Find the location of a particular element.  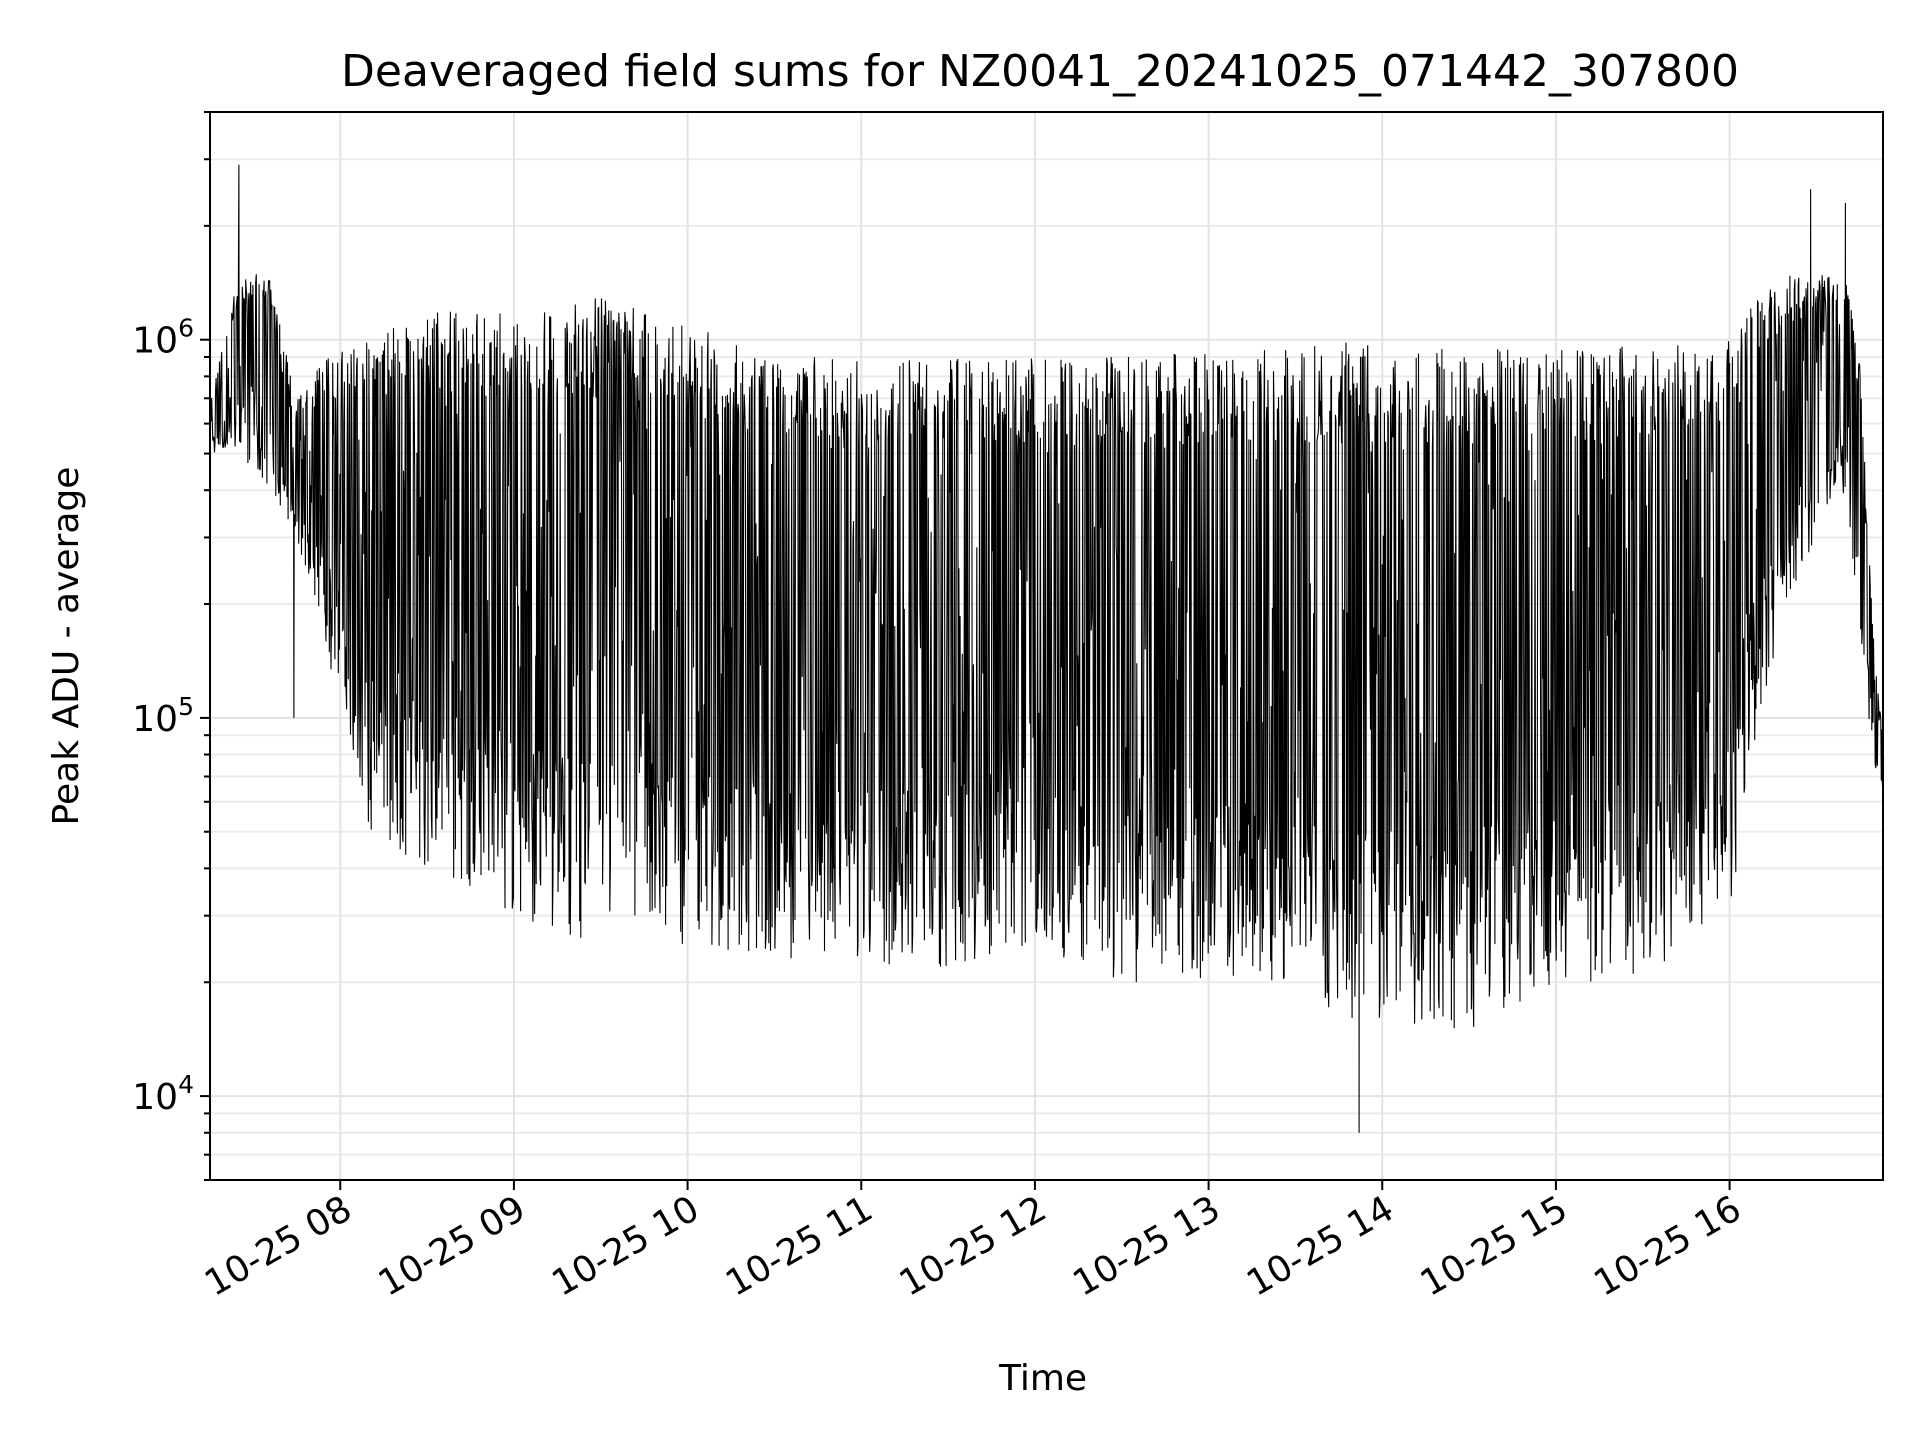

x-tick-label: 10-25 08 is located at coordinates (278, 1246).